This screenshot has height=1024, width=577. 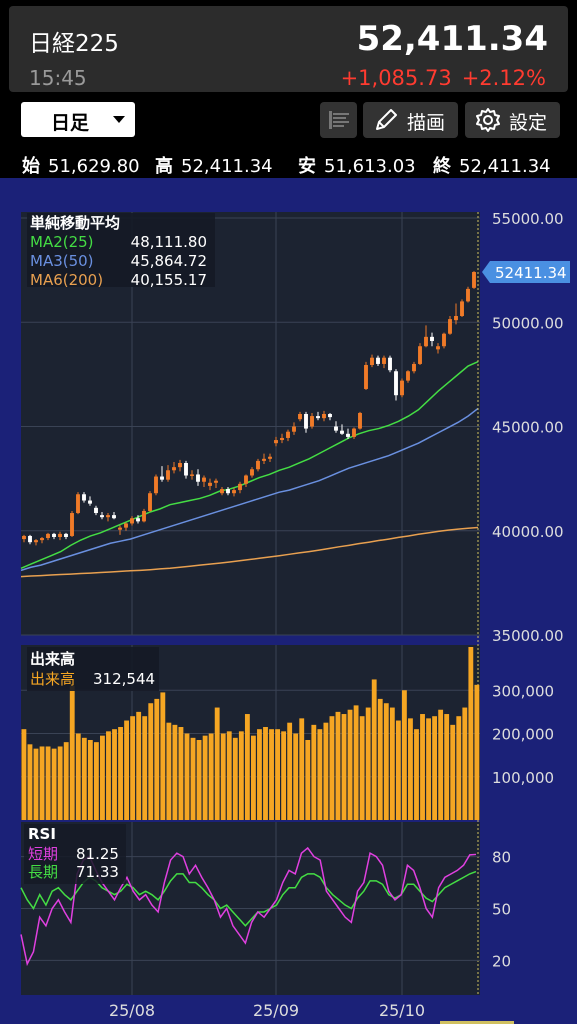 I want to click on low-value: 51,613.03, so click(x=370, y=166).